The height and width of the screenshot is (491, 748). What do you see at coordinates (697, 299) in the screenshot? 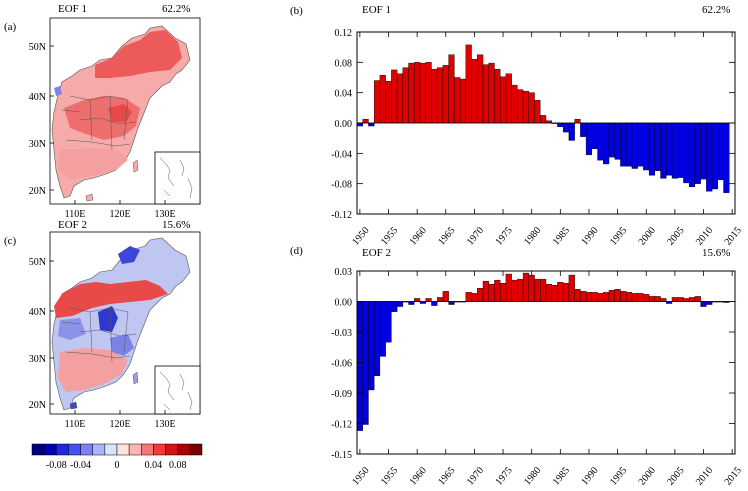
I see `bar-d-2009` at bounding box center [697, 299].